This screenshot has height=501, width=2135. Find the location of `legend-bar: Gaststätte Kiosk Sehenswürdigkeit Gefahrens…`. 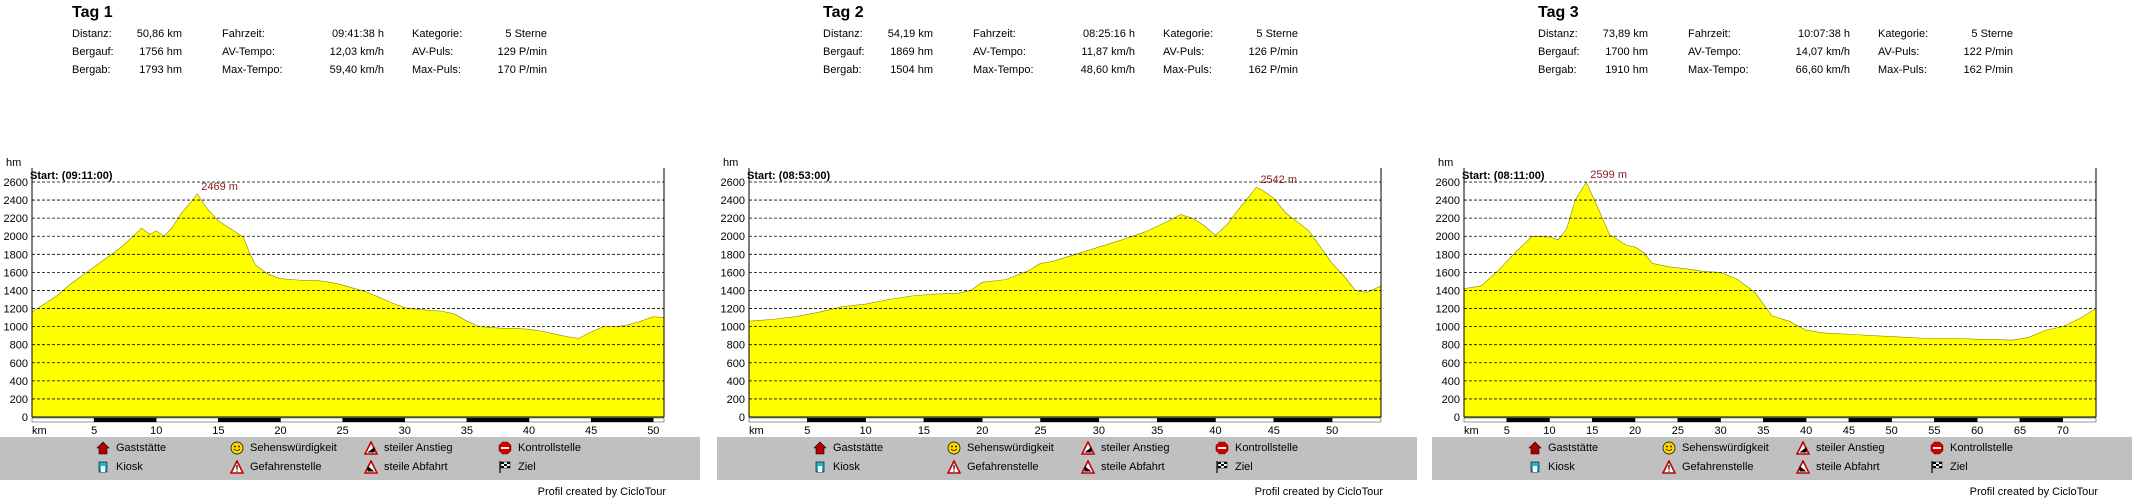

legend-bar: Gaststätte Kiosk Sehenswürdigkeit Gefahrens… is located at coordinates (1067, 458).